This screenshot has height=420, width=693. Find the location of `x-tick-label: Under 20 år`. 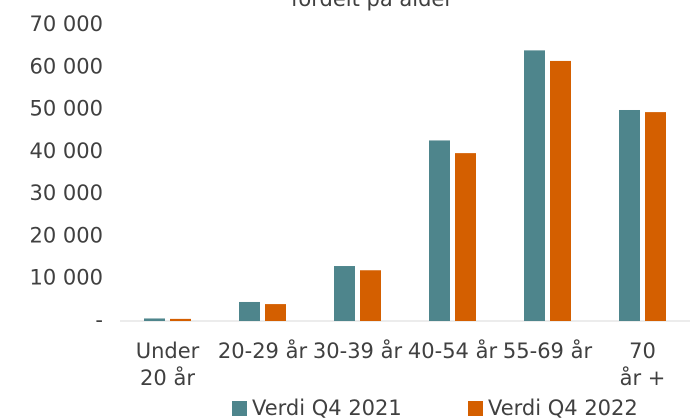

x-tick-label: Under 20 år is located at coordinates (168, 364).